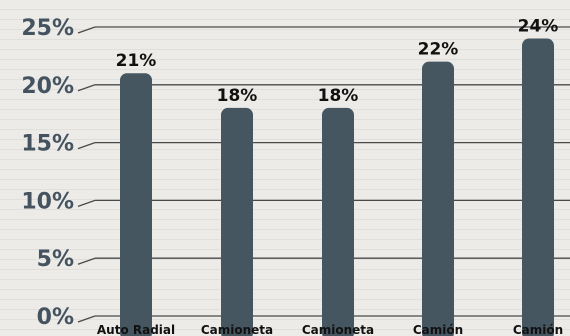  What do you see at coordinates (47, 86) in the screenshot?
I see `y-tick-label: 20%` at bounding box center [47, 86].